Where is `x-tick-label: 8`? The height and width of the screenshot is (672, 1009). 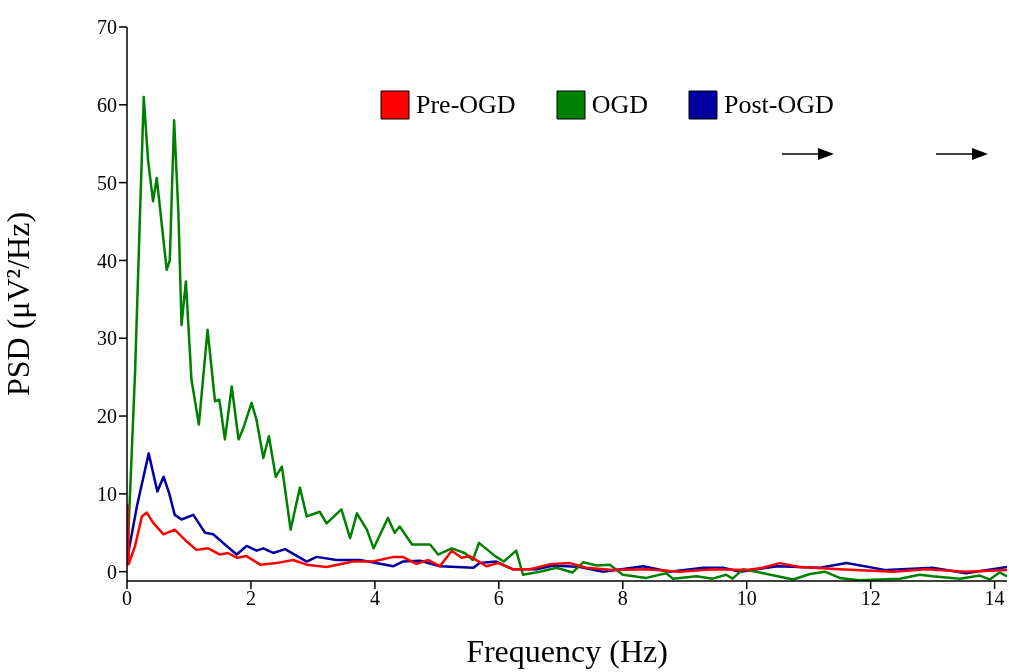 x-tick-label: 8 is located at coordinates (622, 598).